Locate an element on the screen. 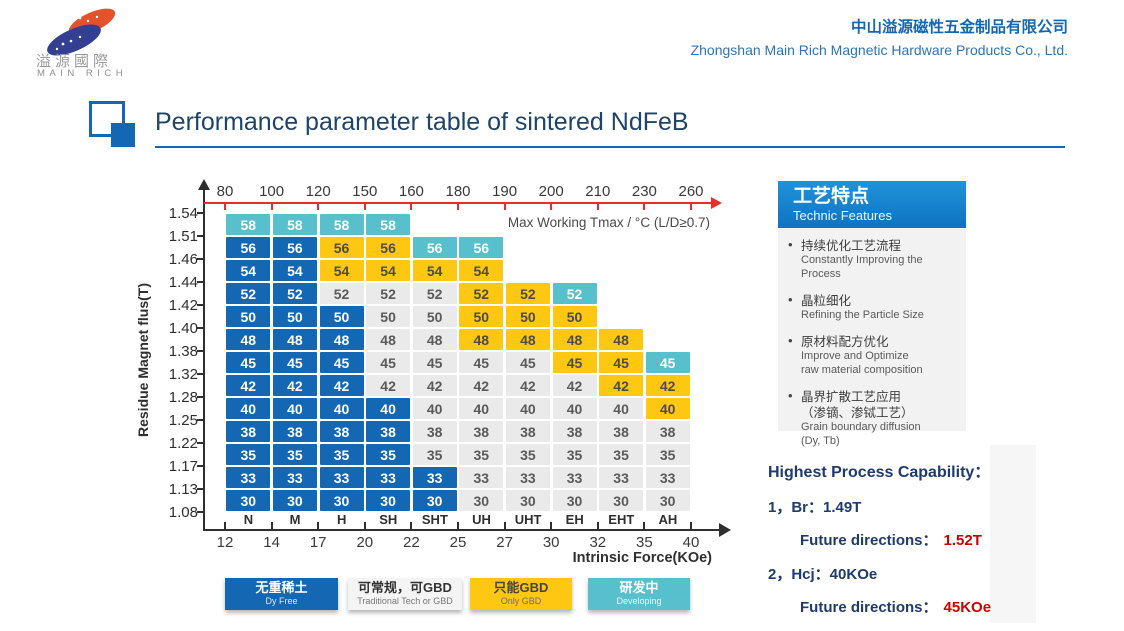  features-panel-header: 工艺特点 Technic Features is located at coordinates (872, 204).